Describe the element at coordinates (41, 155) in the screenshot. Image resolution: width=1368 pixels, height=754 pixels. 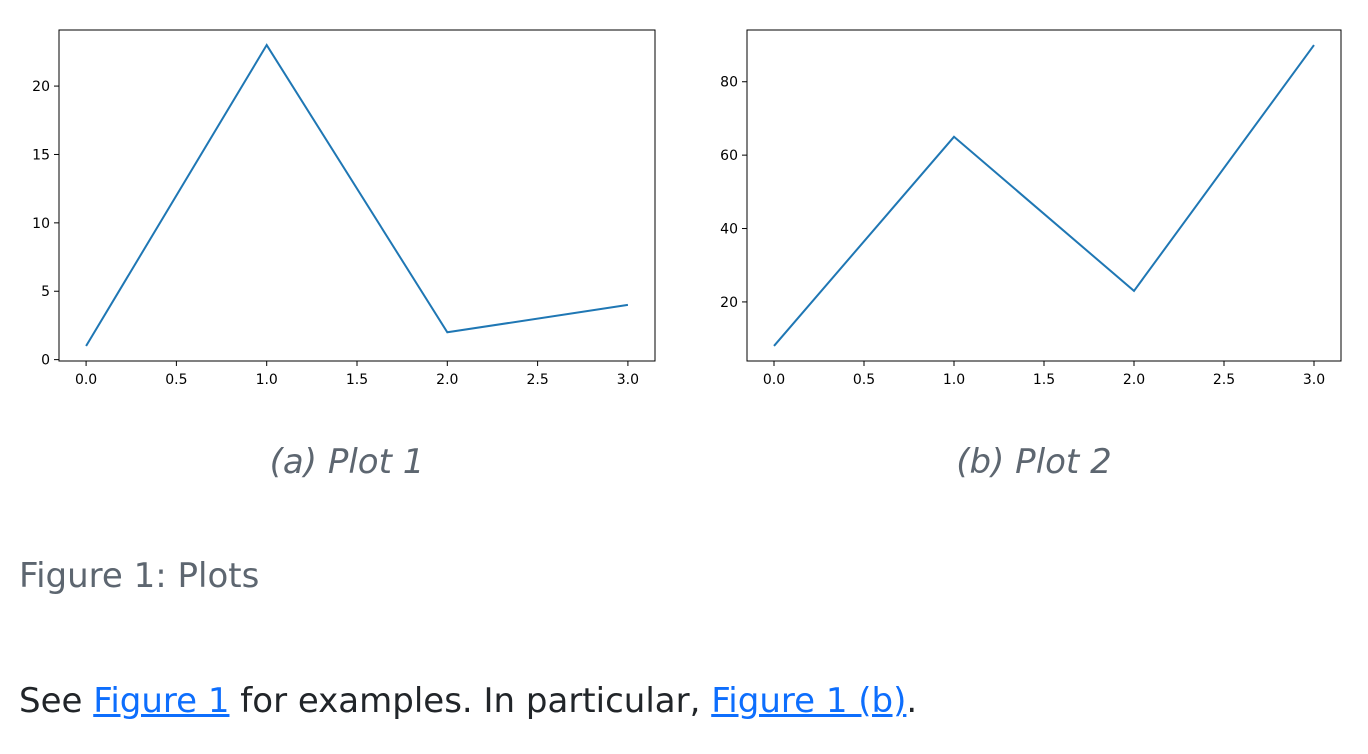
I see `y-tick-label: 15` at that location.